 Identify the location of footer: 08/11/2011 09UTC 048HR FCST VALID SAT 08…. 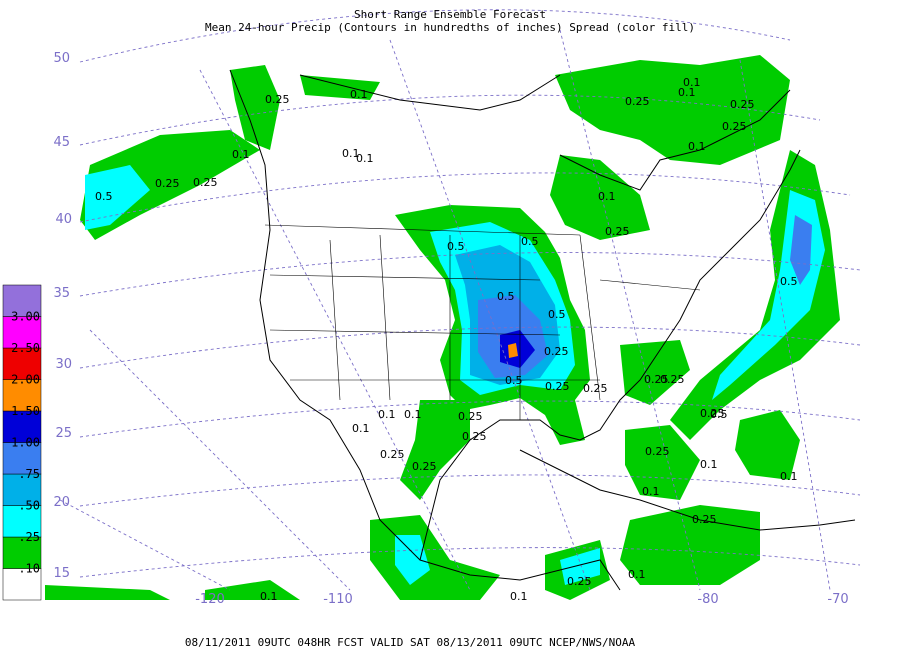
(410, 642).